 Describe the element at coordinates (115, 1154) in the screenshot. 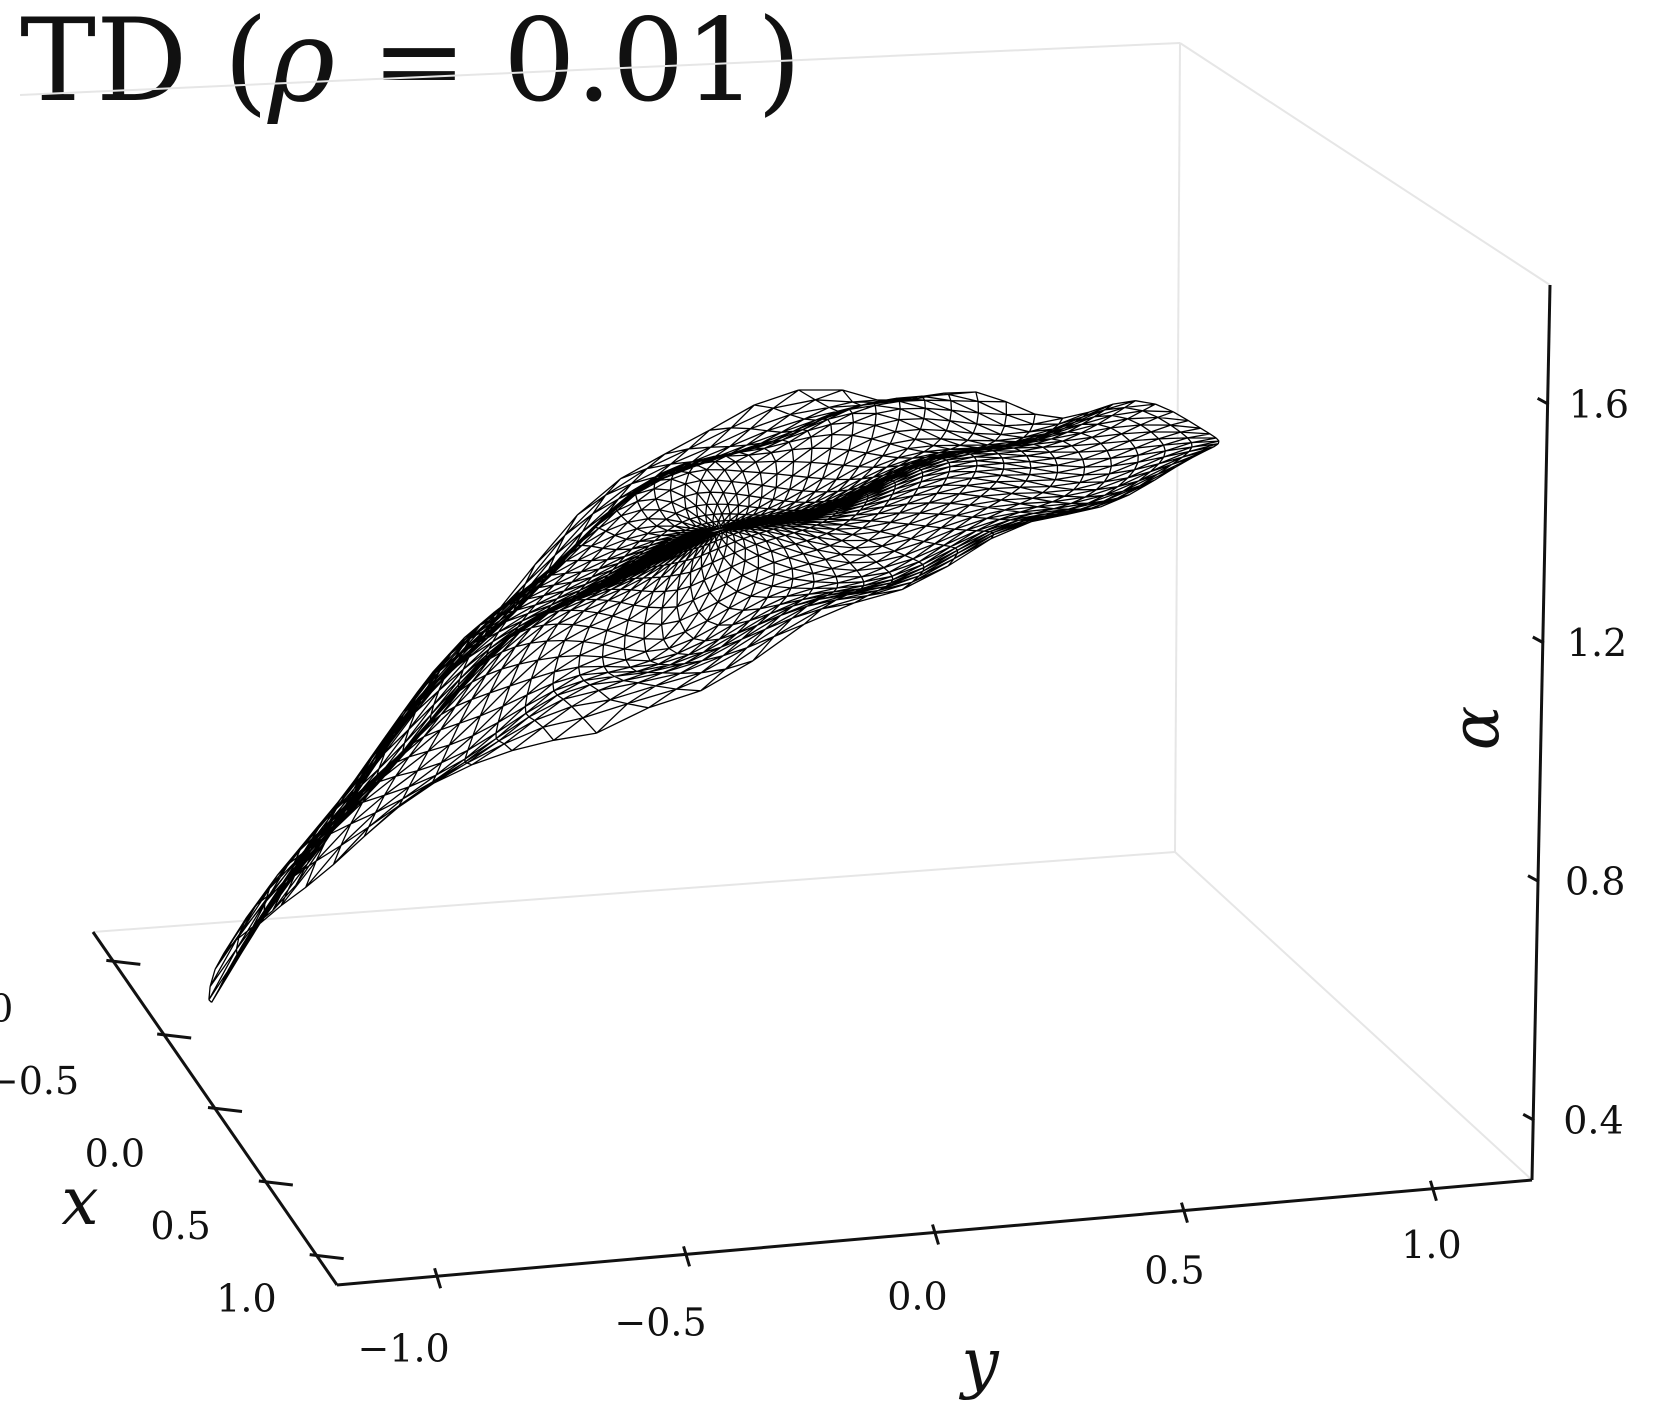

I see `x-tick-label: 0.0` at that location.